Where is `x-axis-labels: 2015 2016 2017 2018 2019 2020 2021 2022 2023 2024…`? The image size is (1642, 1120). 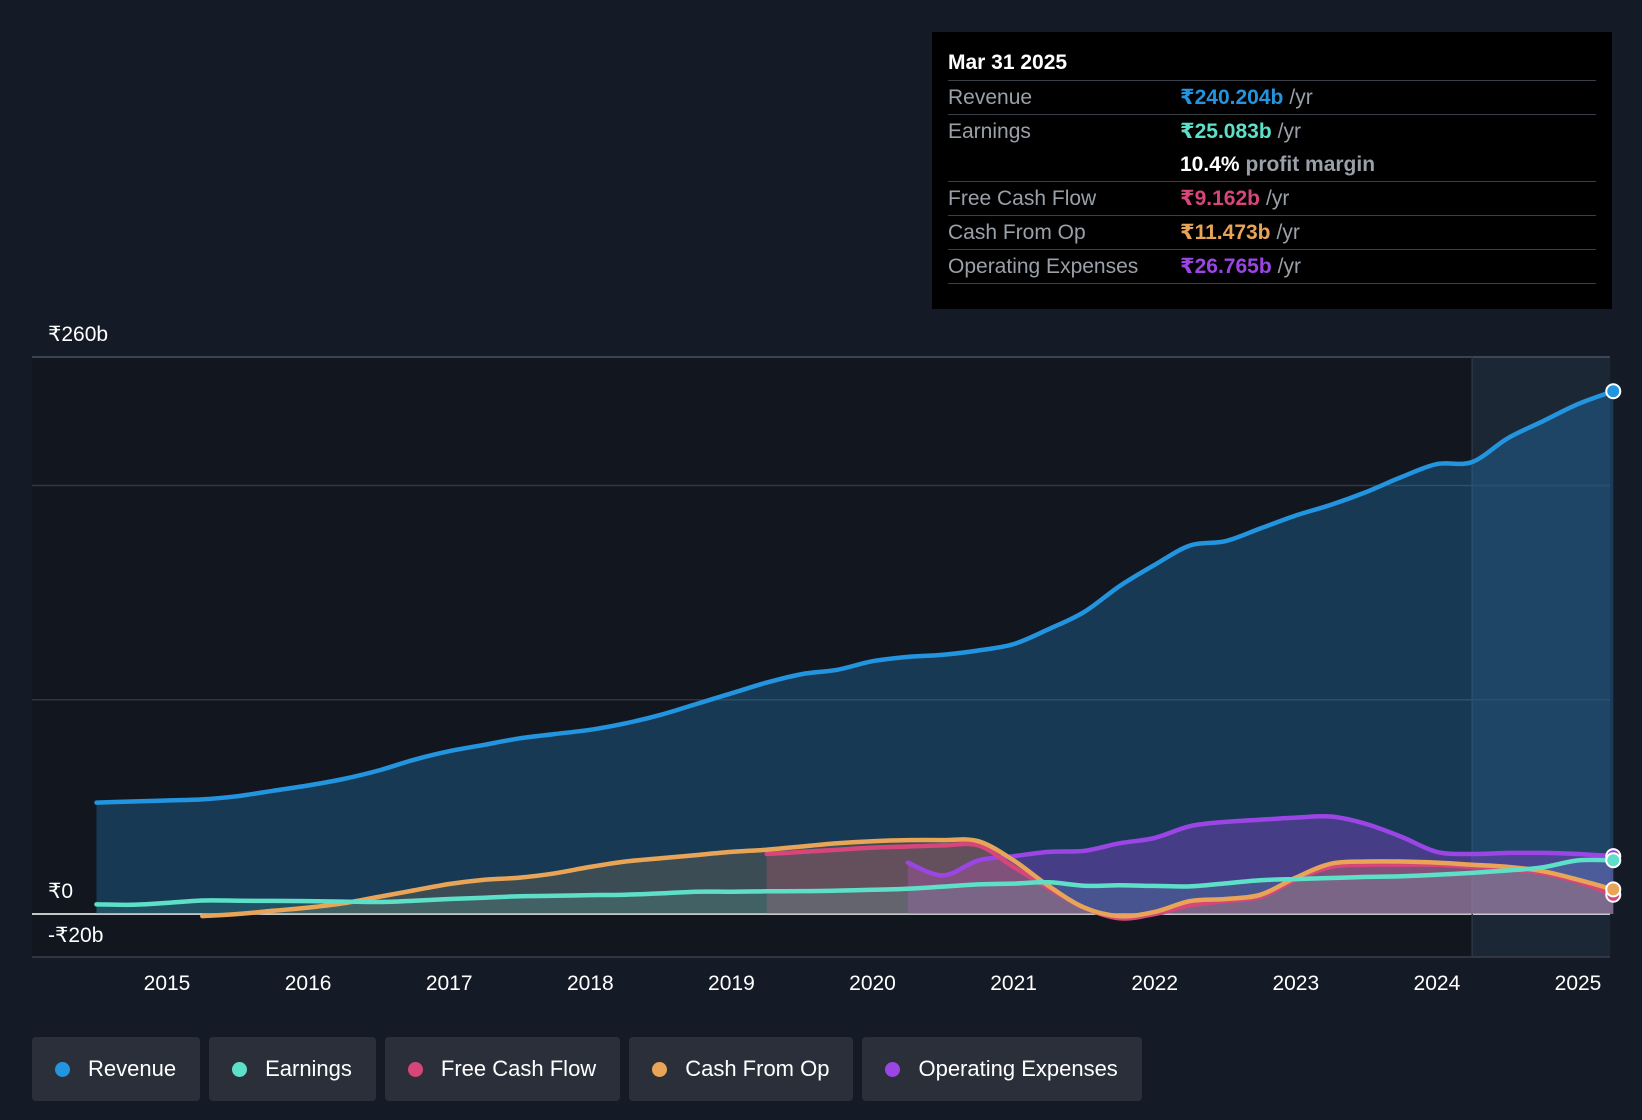 x-axis-labels: 2015 2016 2017 2018 2019 2020 2021 2022 2023 2024… is located at coordinates (873, 983).